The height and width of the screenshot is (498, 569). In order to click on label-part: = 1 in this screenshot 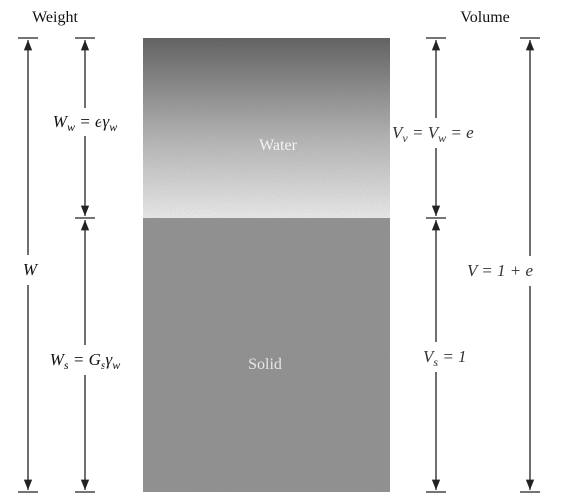, I will do `click(452, 356)`.